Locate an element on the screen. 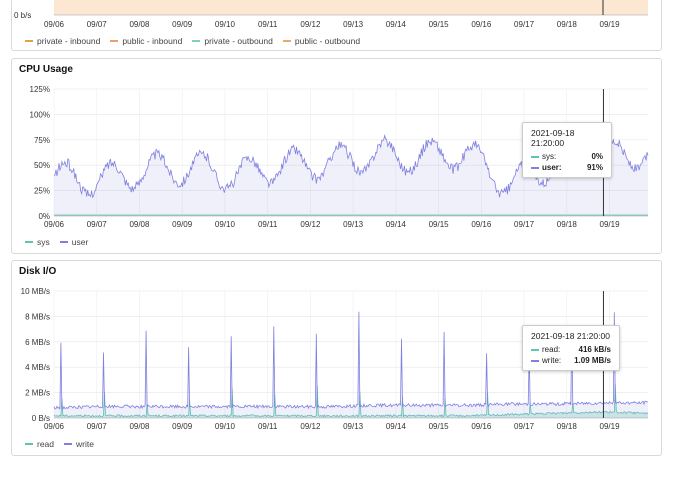 This screenshot has height=499, width=690. y-tick-label: 10 MB/s is located at coordinates (35, 291).